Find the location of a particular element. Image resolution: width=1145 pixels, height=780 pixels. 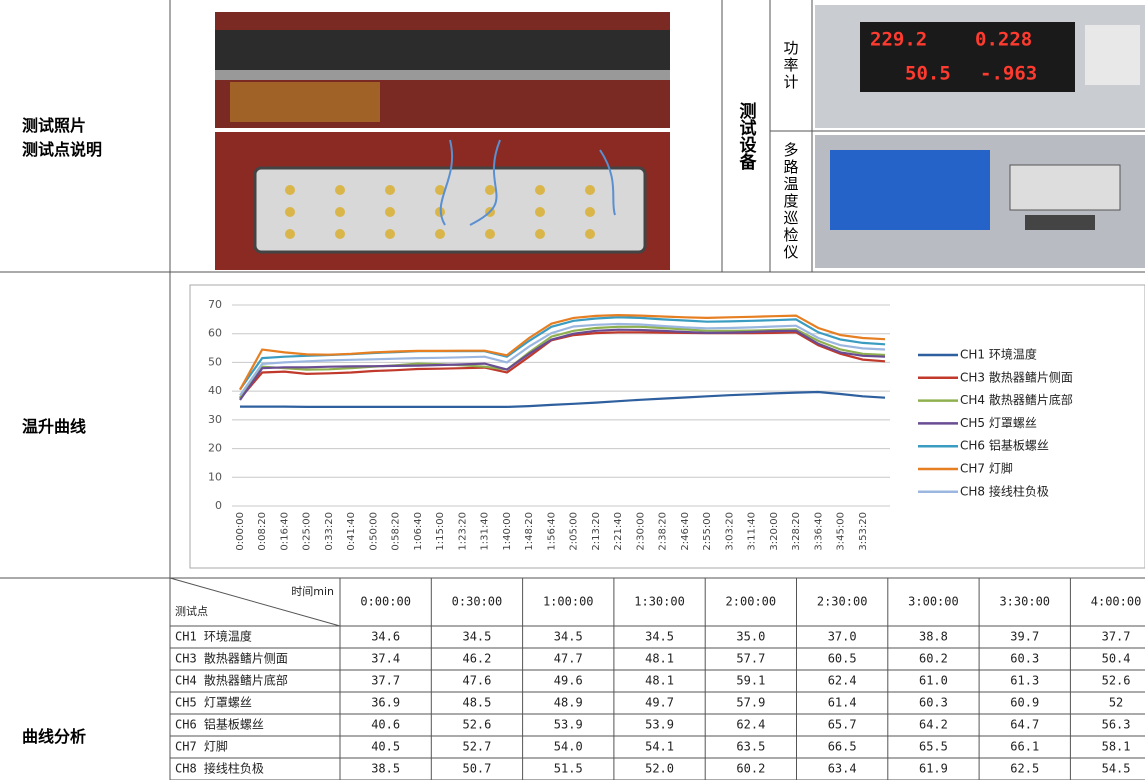

cell-value: 63.4 is located at coordinates (842, 769).